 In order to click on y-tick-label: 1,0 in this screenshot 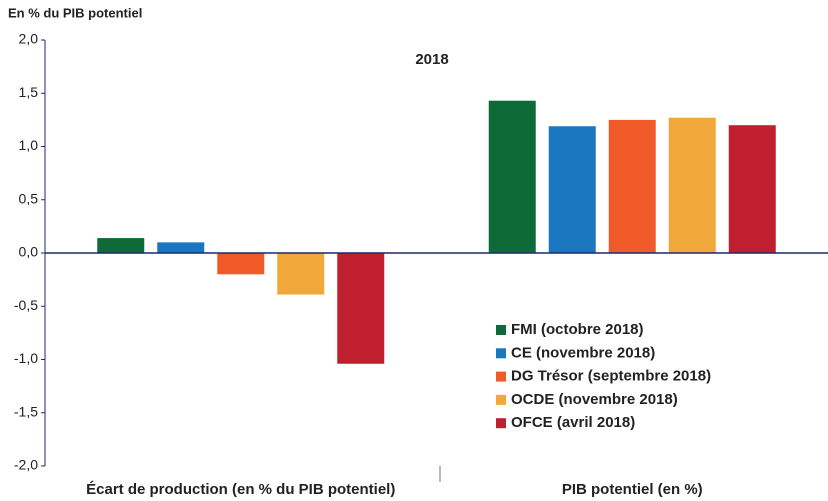, I will do `click(29, 145)`.